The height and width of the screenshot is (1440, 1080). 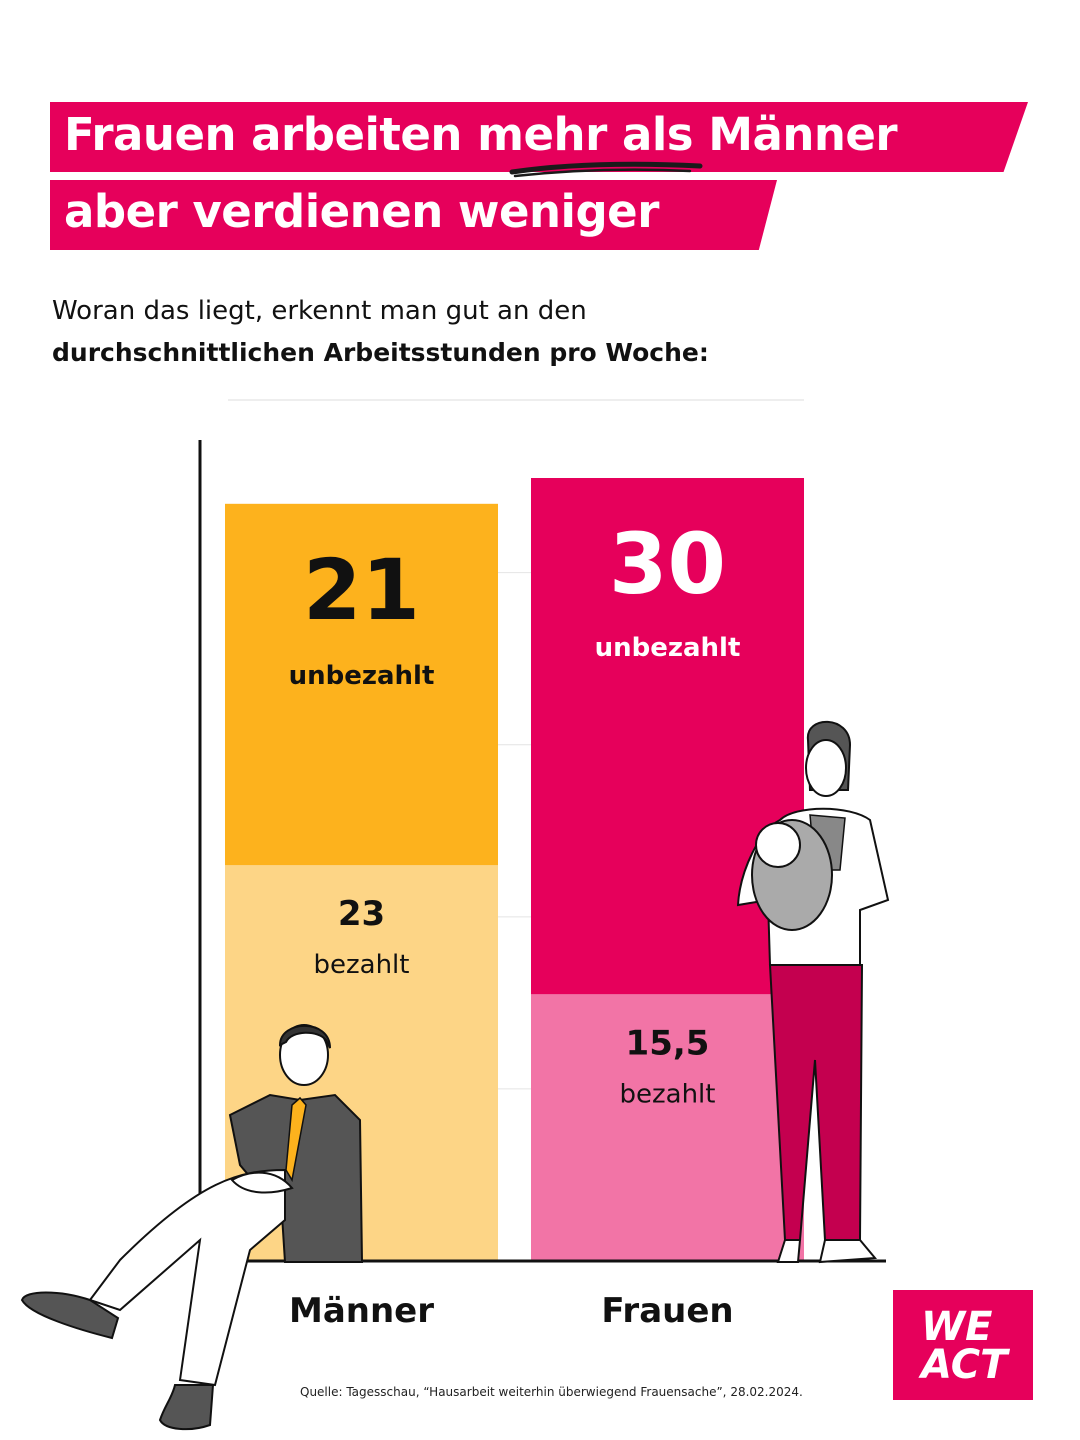 I want to click on subtitle-line-1: Woran das liegt, erkennt man gut an den, so click(x=319, y=311).